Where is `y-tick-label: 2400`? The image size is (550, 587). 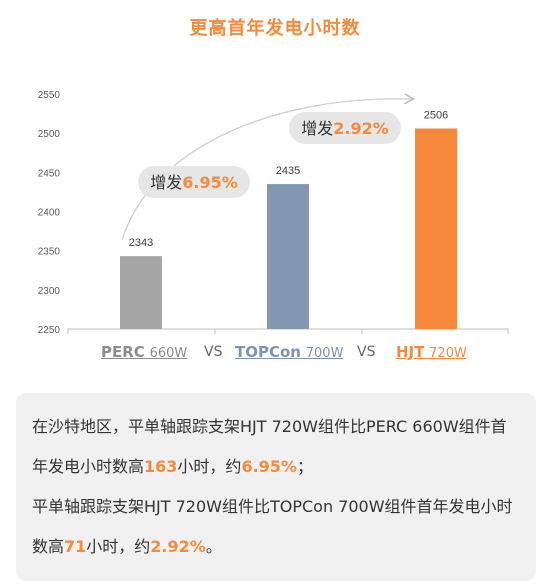 y-tick-label: 2400 is located at coordinates (49, 213).